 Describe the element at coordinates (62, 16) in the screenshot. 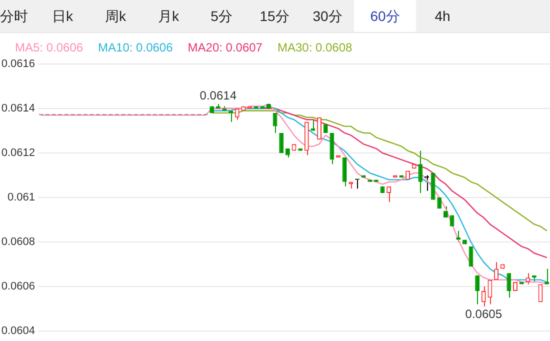

I see `text: 日k` at that location.